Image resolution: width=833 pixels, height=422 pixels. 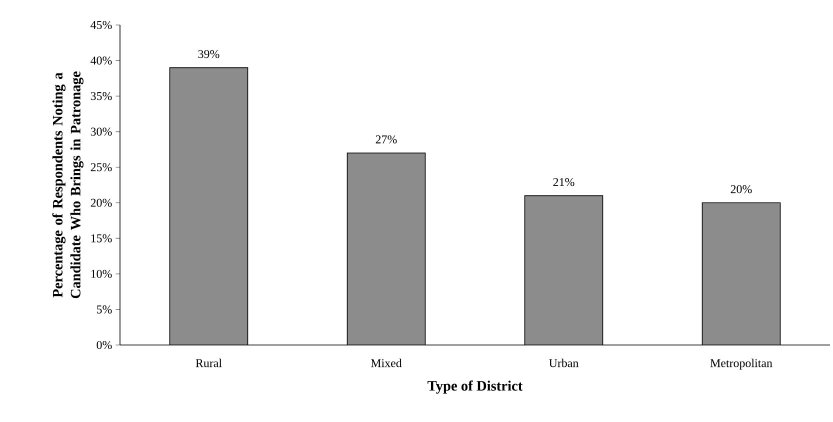 What do you see at coordinates (68, 185) in the screenshot?
I see `y-axis-title: Percentage of Respondents Noting a Candidate Who Brings in Patronage` at bounding box center [68, 185].